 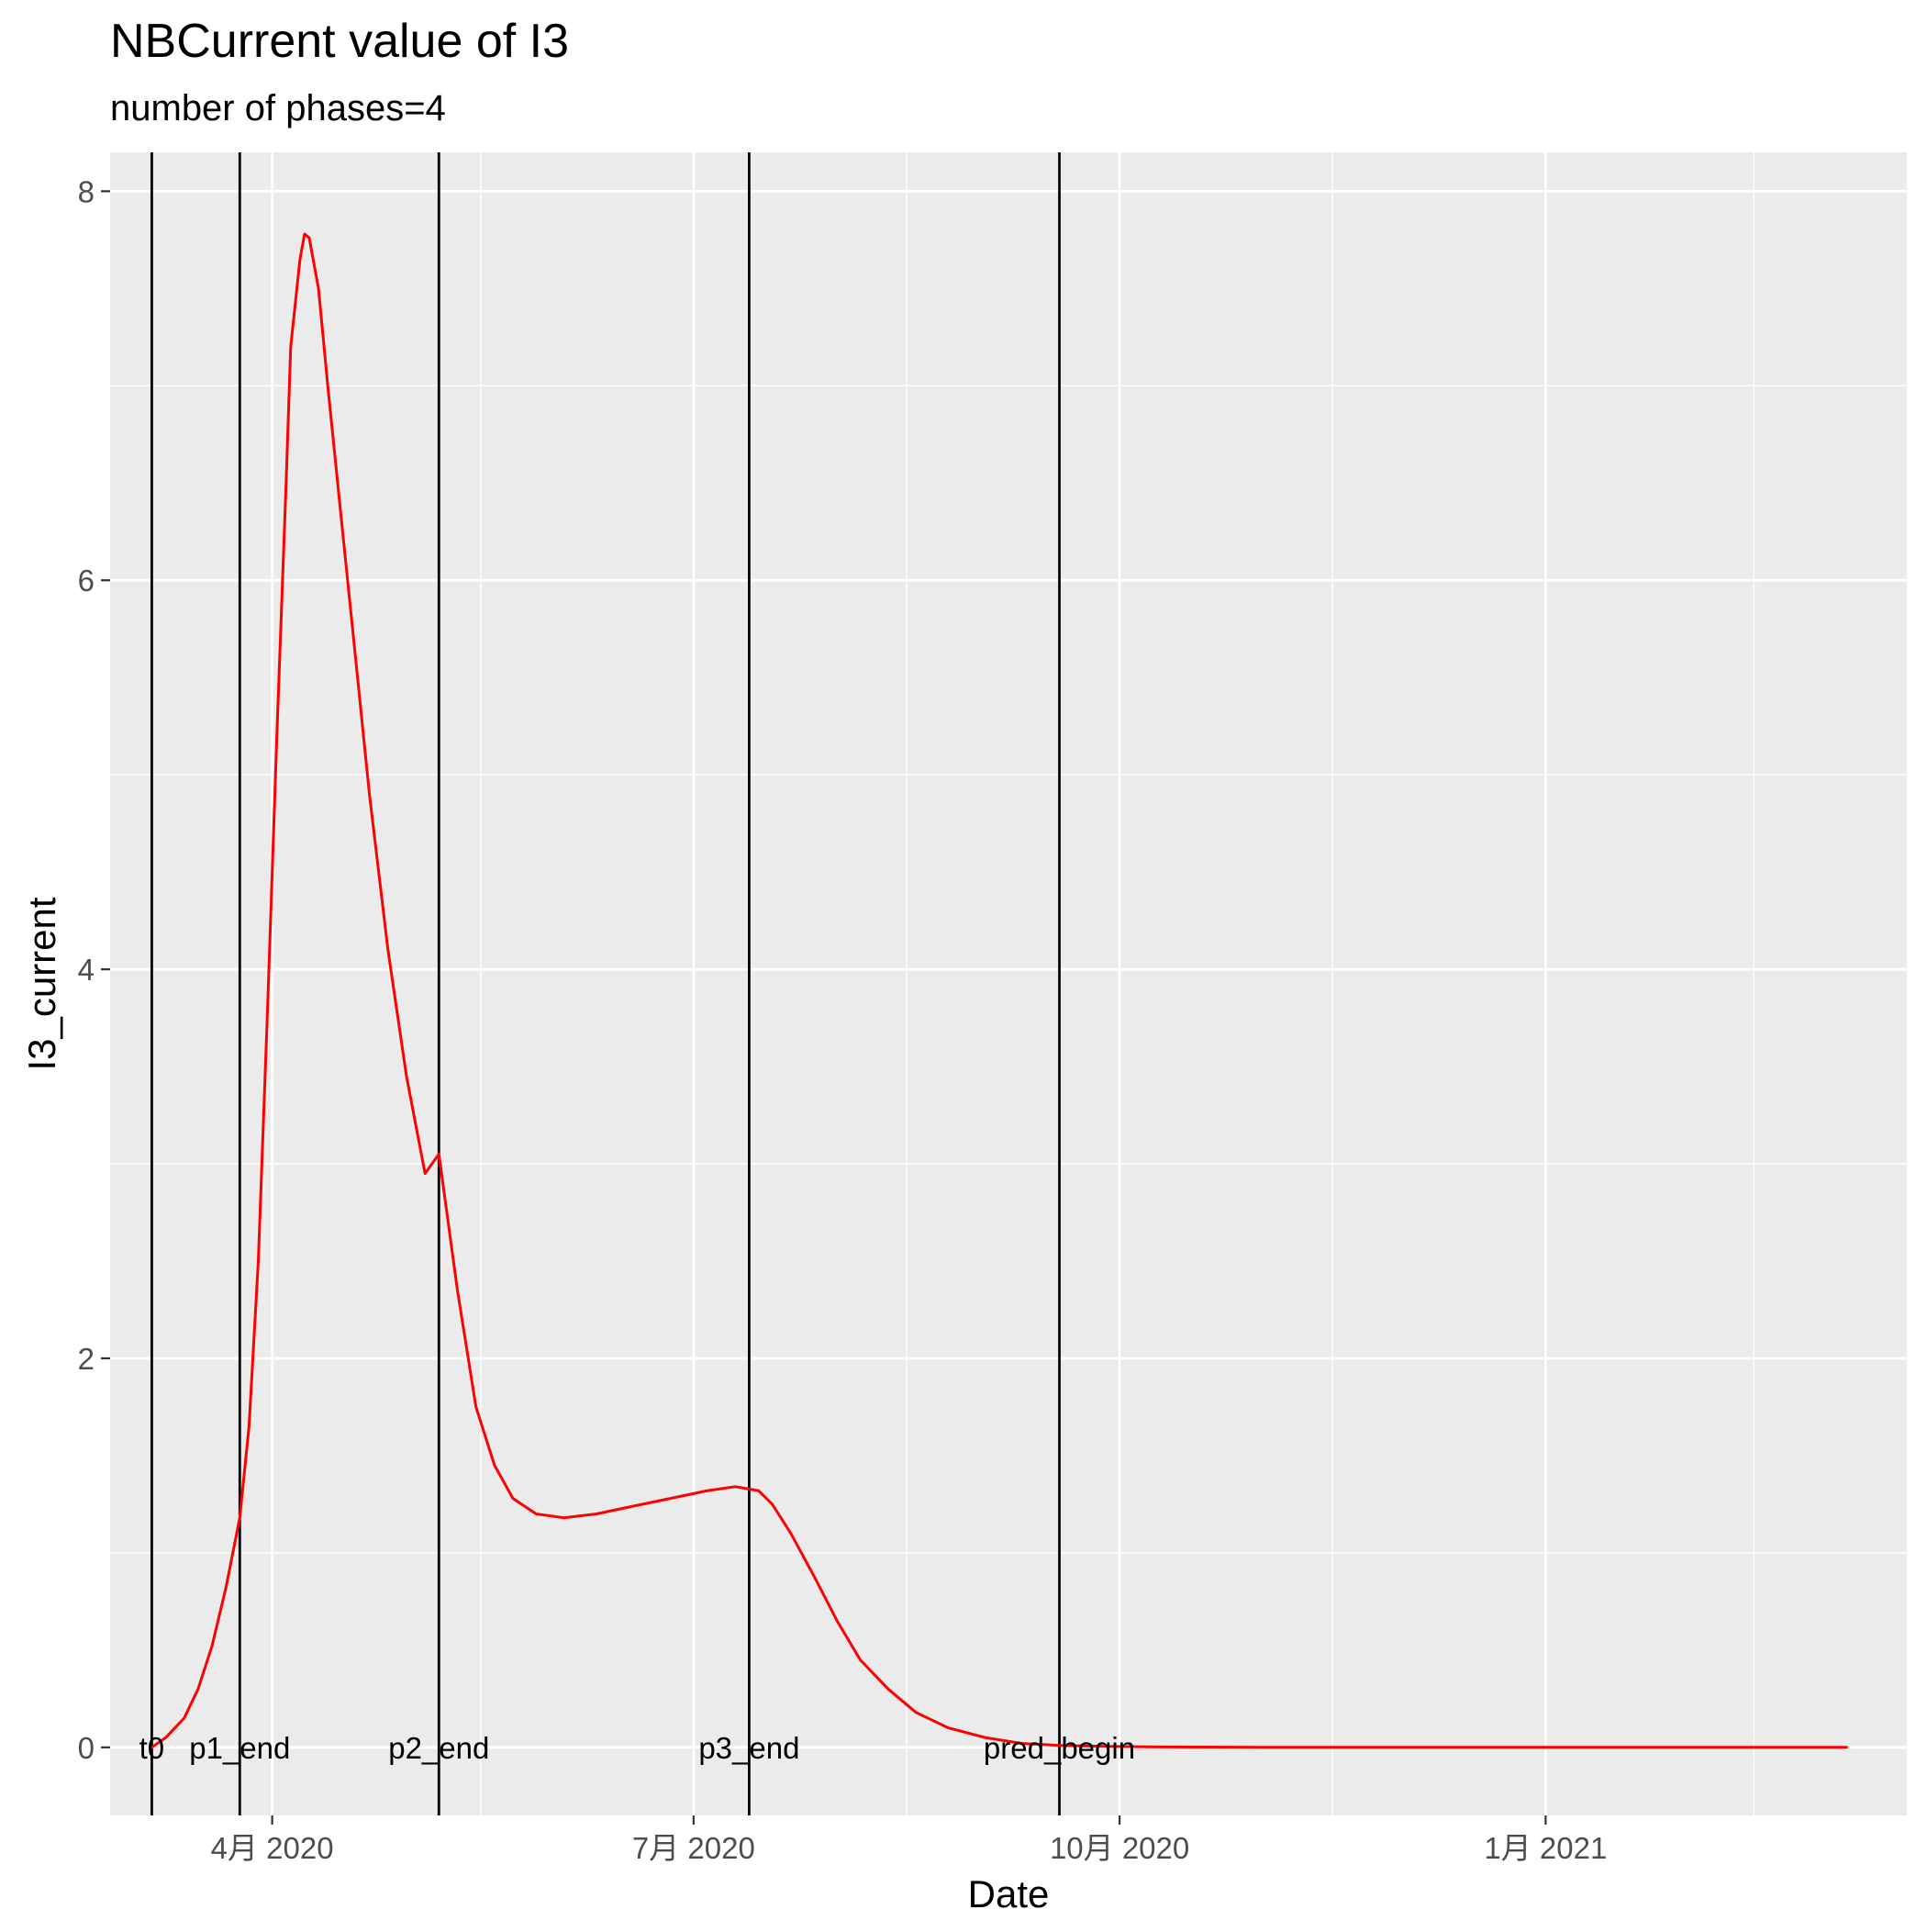 I want to click on phase-marker-label: t0, so click(x=152, y=1748).